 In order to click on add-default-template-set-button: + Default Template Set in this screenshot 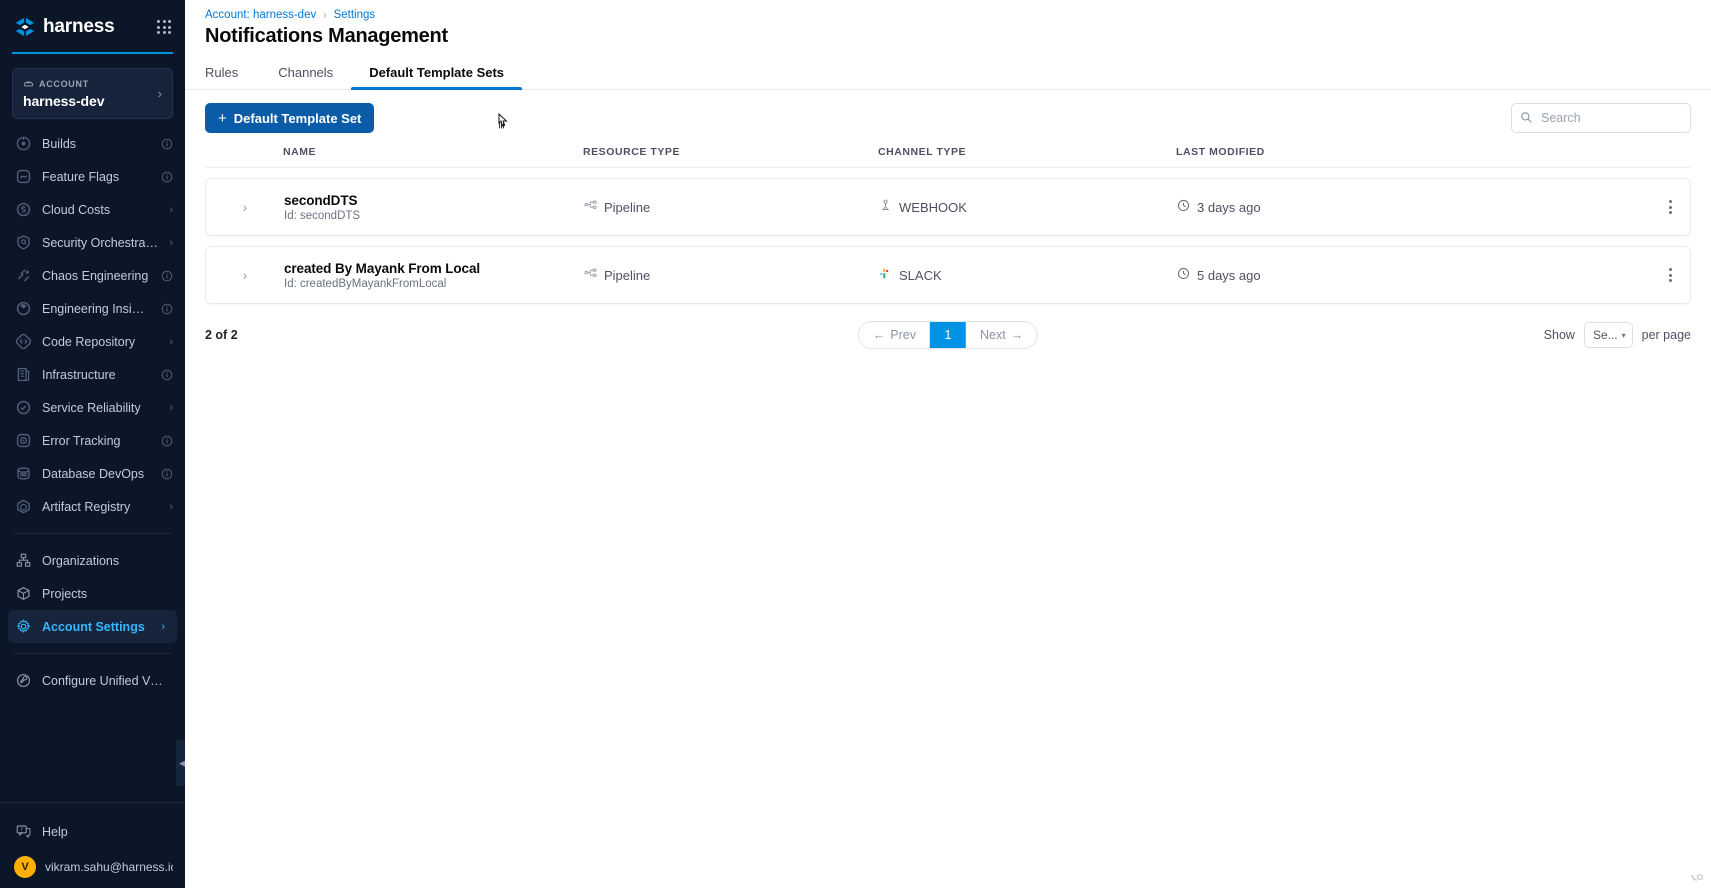, I will do `click(290, 118)`.